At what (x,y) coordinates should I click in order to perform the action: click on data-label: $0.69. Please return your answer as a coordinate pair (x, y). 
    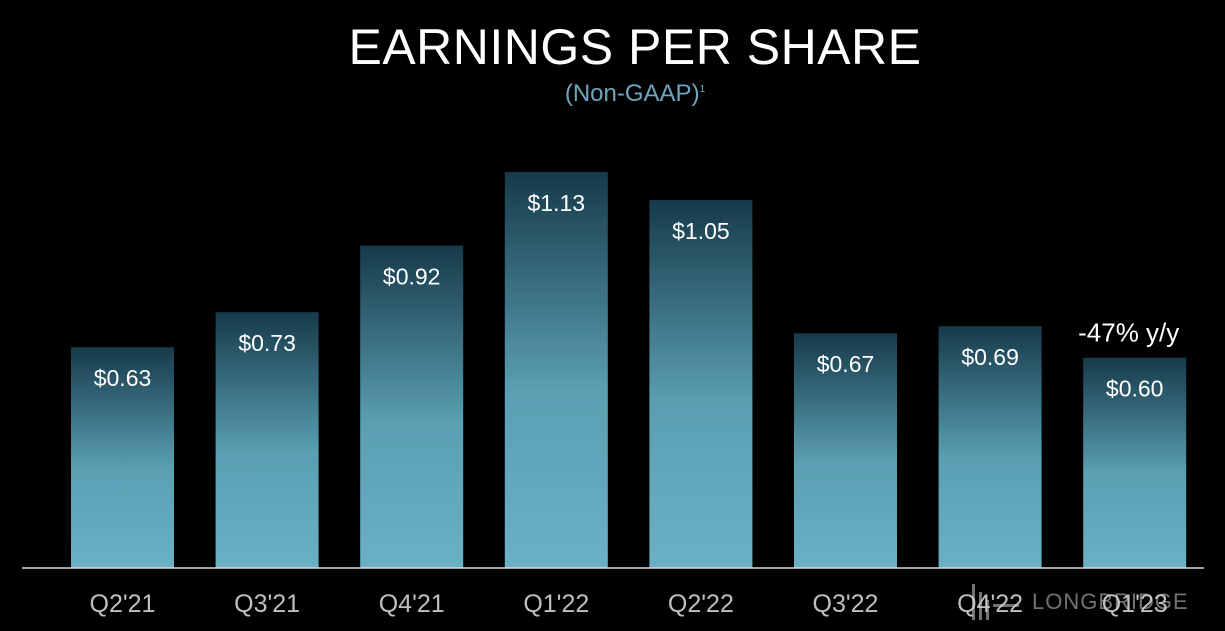
    Looking at the image, I should click on (990, 357).